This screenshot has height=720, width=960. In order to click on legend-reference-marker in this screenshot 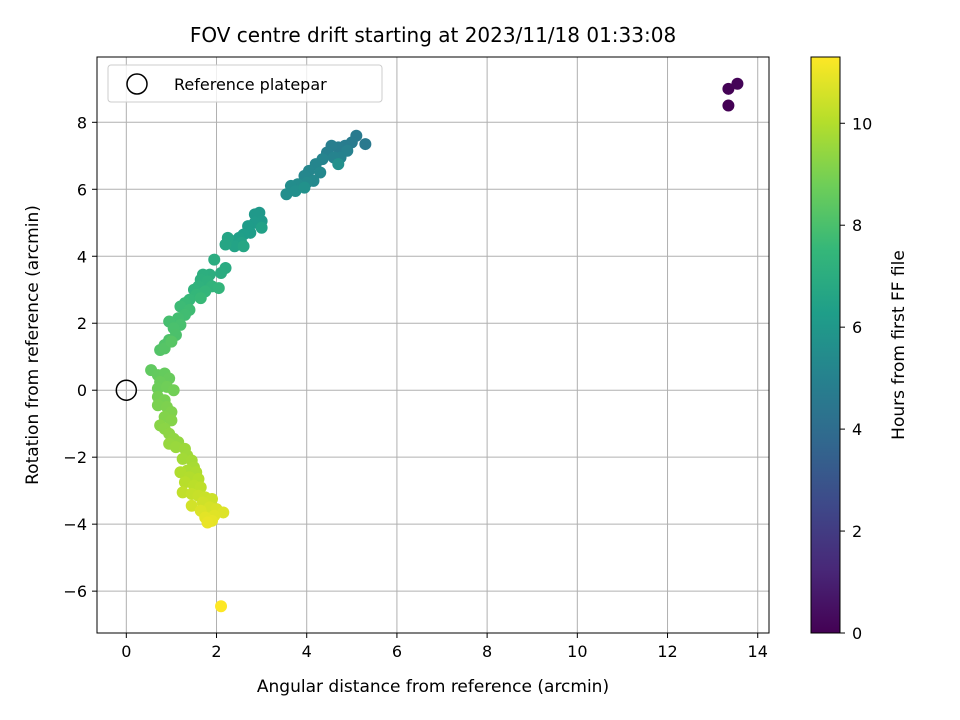, I will do `click(137, 84)`.